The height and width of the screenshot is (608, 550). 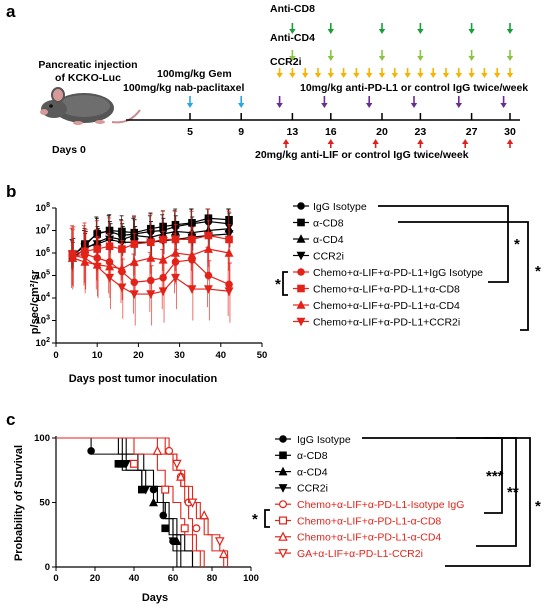 I want to click on panel-c-plot-area, so click(x=142, y=502).